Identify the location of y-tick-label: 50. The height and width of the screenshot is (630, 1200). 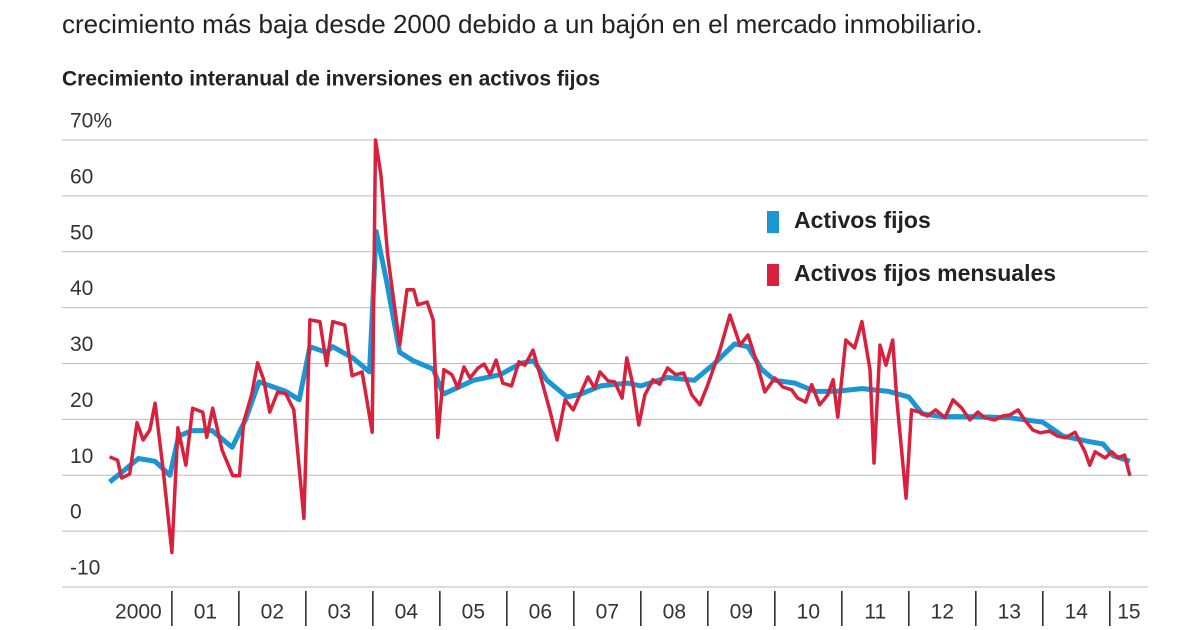
(81, 232).